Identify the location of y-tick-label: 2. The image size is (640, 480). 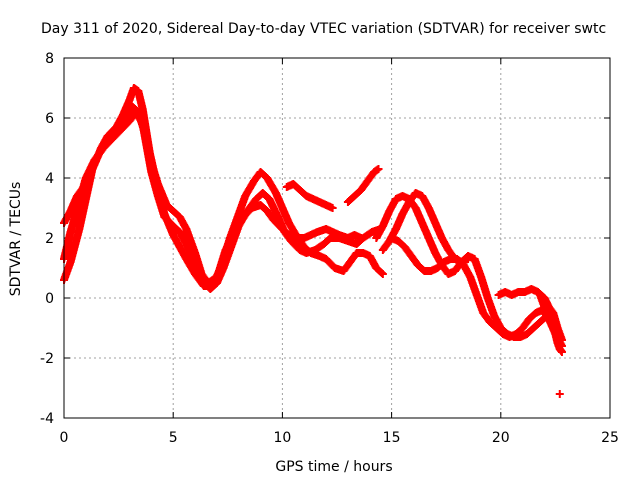
(49, 239).